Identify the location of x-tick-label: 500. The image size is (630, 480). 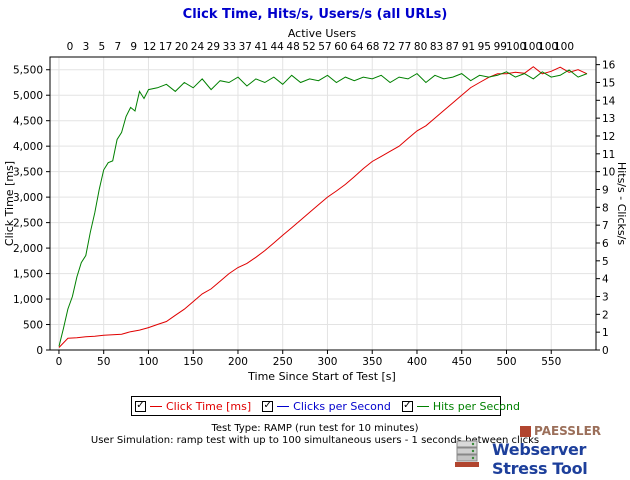
(506, 362).